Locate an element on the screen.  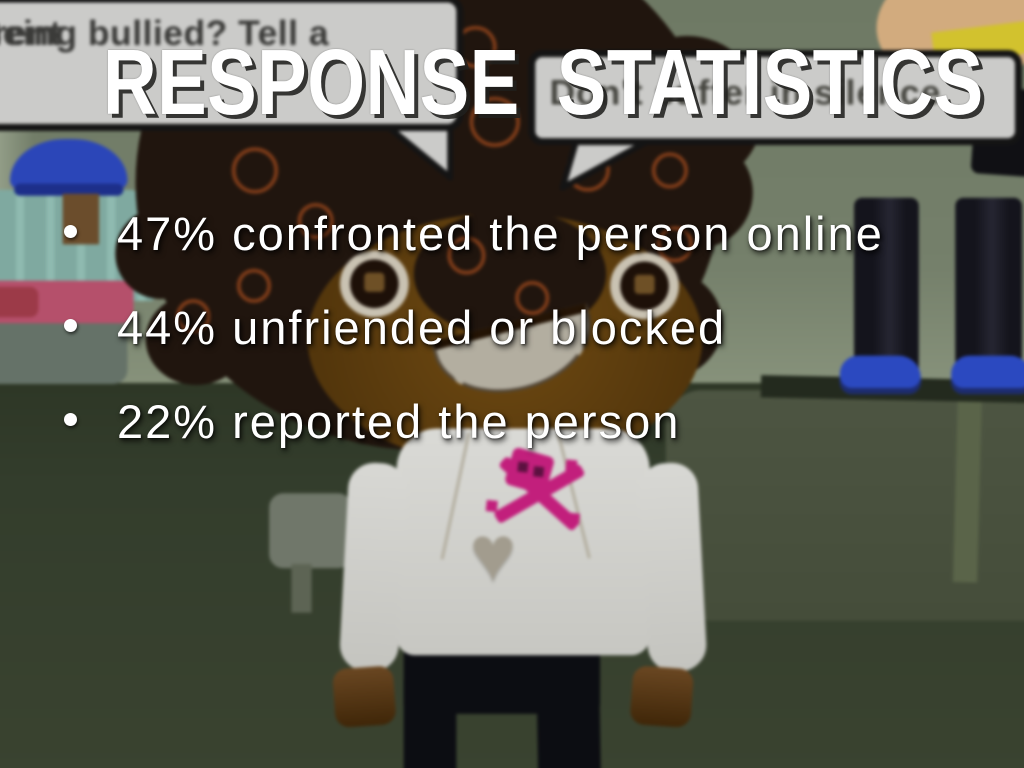
left-character-blue-cap is located at coordinates (69, 165).